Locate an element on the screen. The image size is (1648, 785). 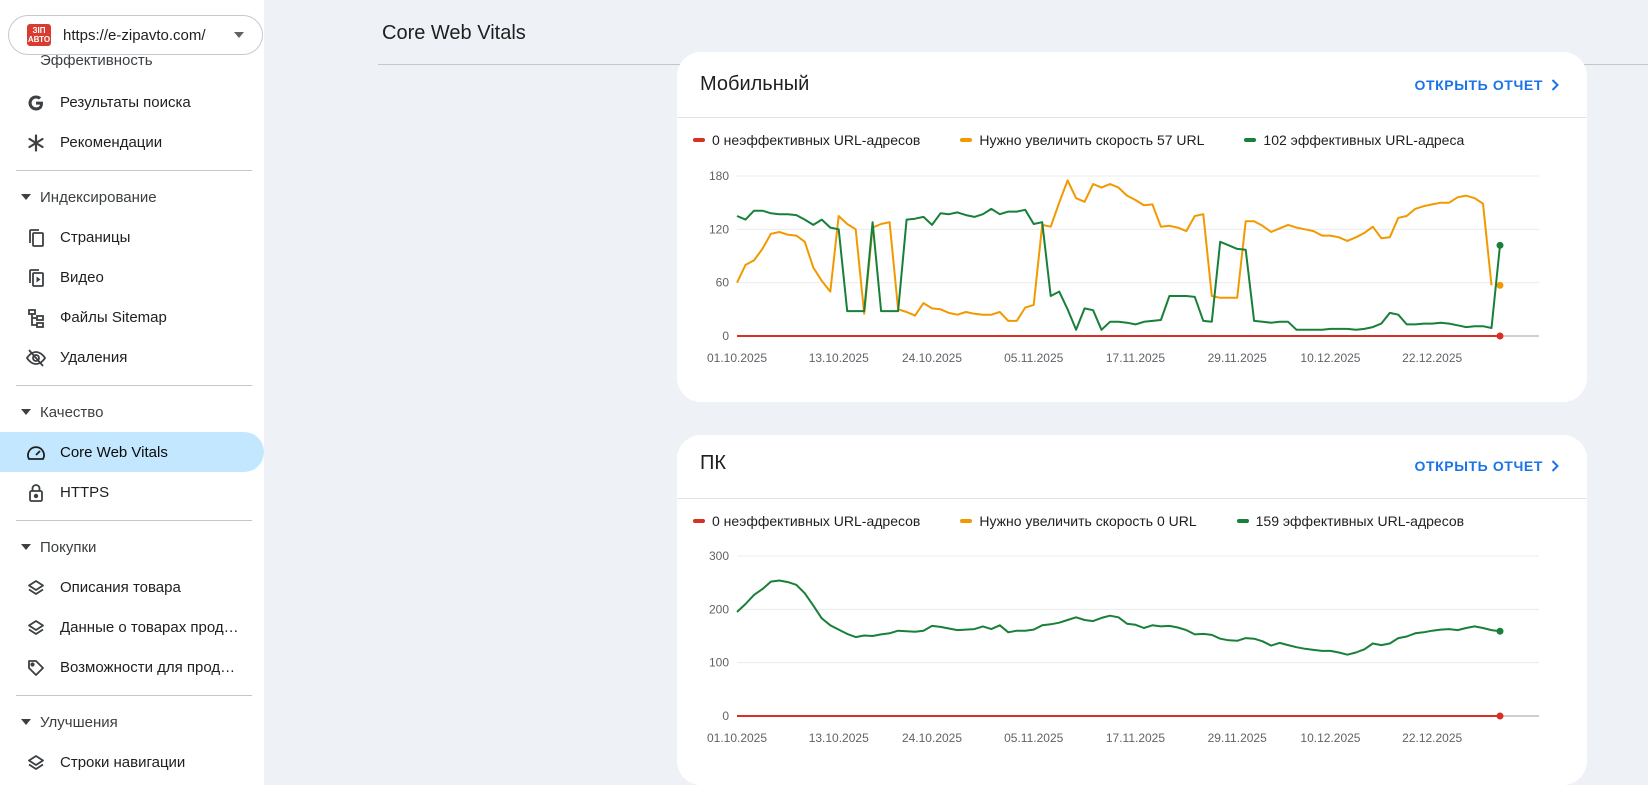
legend-label: 159 эффективных URL-адресов is located at coordinates (1360, 521).